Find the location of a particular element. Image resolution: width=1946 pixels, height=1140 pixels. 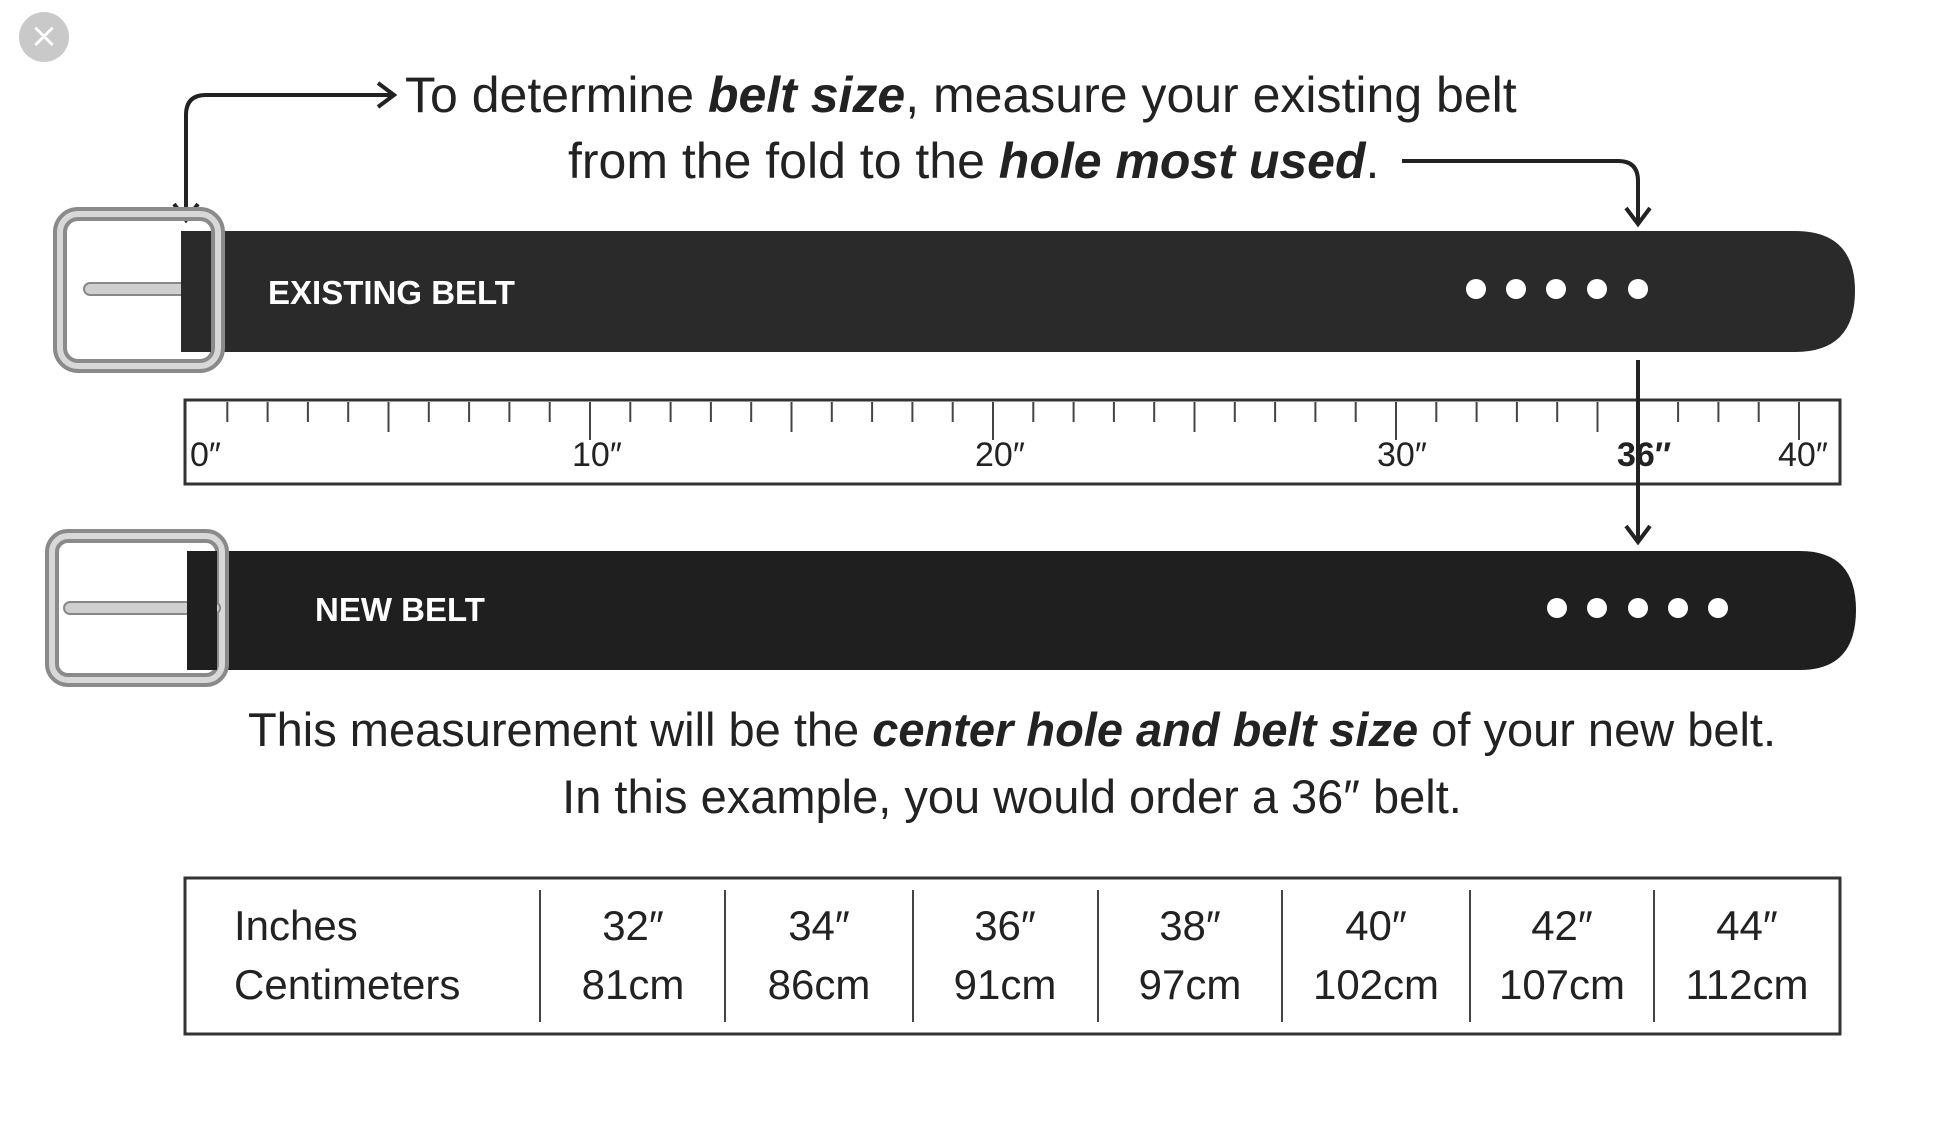

ruler-label-10: 10″ is located at coordinates (597, 455).